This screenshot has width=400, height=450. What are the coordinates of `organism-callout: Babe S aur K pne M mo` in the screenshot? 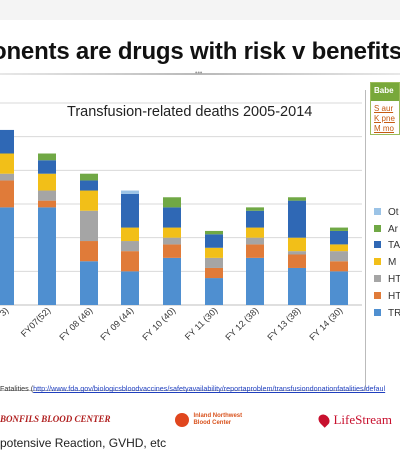 It's located at (385, 108).